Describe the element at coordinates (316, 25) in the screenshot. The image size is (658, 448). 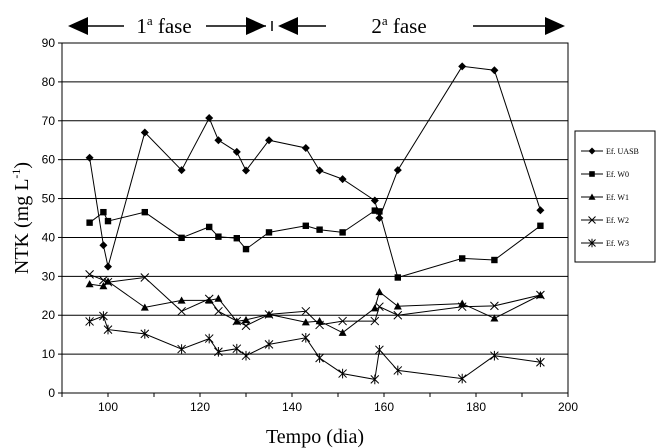
I see `phase-annotations: 1a fase 2a fase` at that location.